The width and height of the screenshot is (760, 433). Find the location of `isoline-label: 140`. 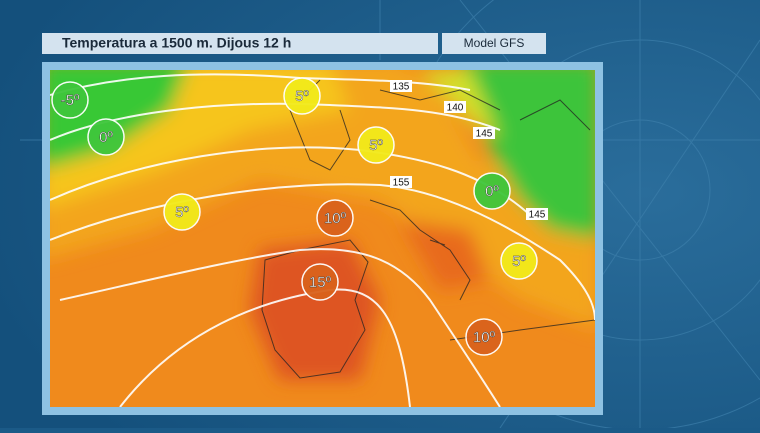

isoline-label: 140 is located at coordinates (455, 108).